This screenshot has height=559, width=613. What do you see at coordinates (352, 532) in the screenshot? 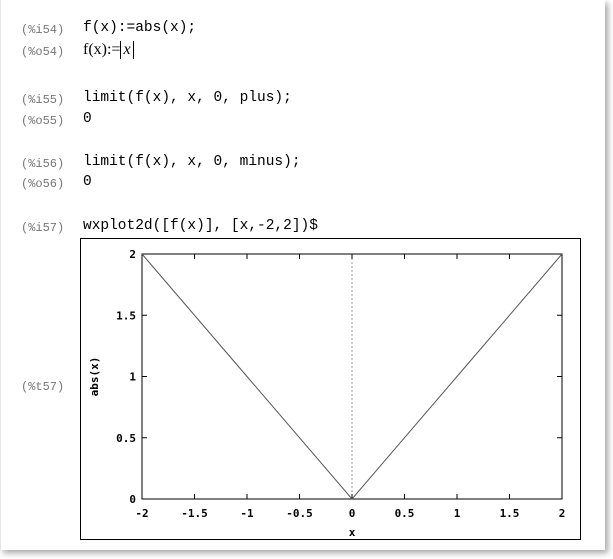
I see `x-axis-label: x` at bounding box center [352, 532].